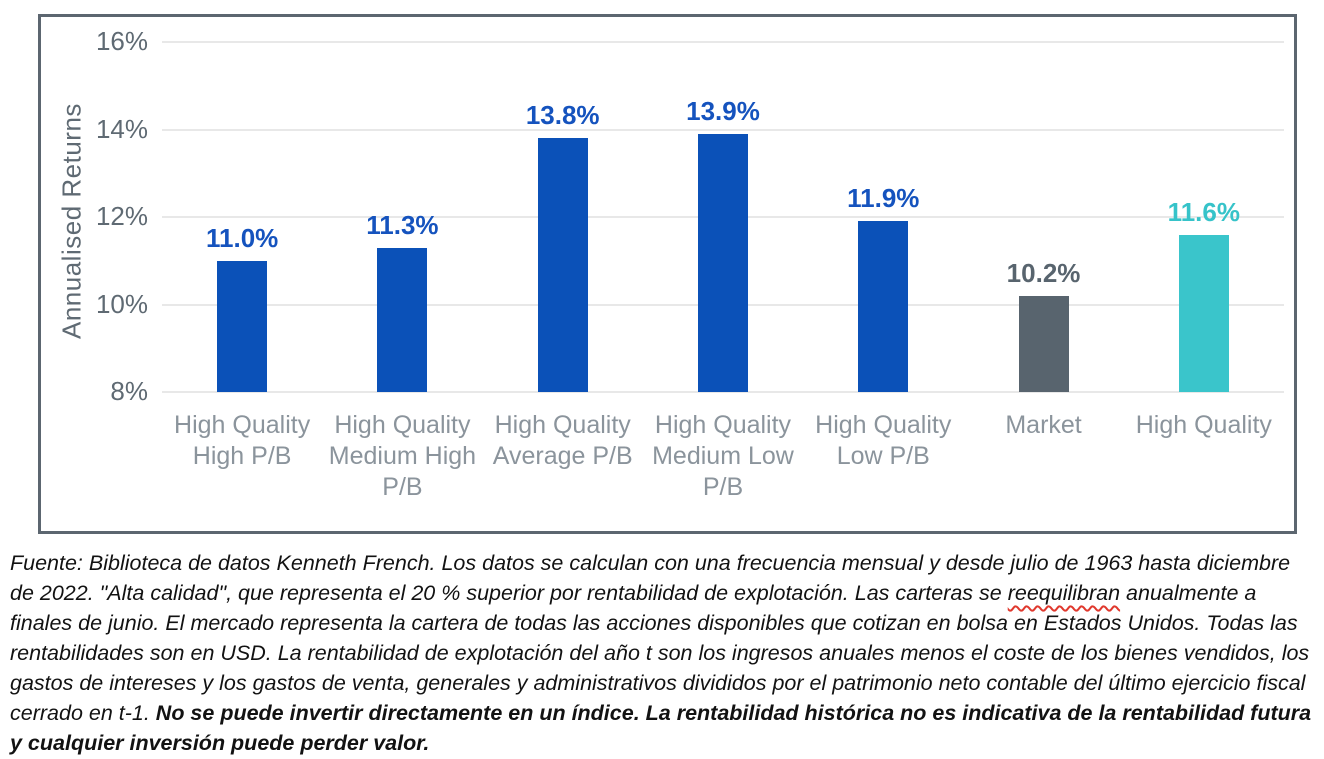  Describe the element at coordinates (1043, 217) in the screenshot. I see `bar-column: 10.2%` at that location.